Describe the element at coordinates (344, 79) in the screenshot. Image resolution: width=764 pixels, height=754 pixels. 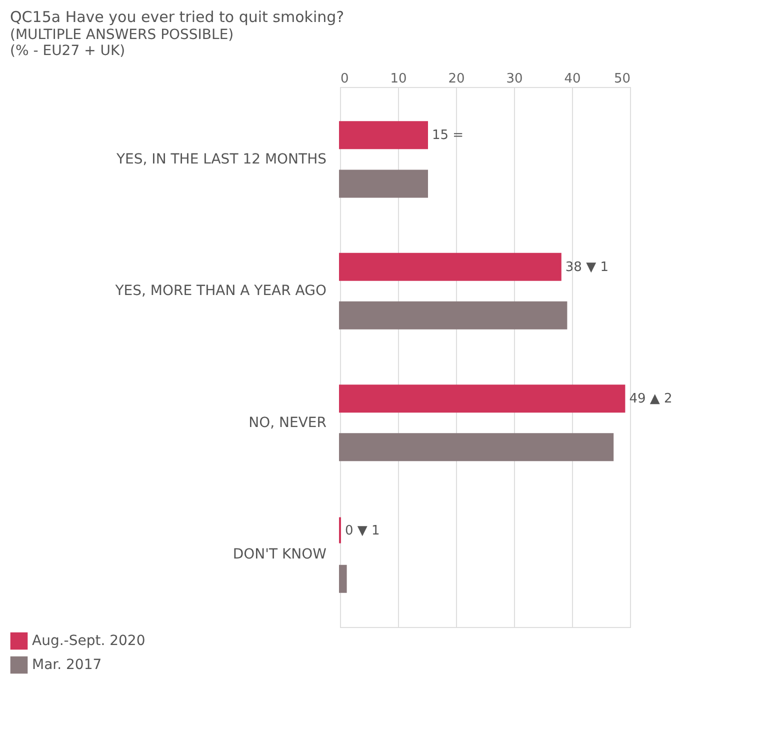
I see `x-tick-label: 0` at that location.